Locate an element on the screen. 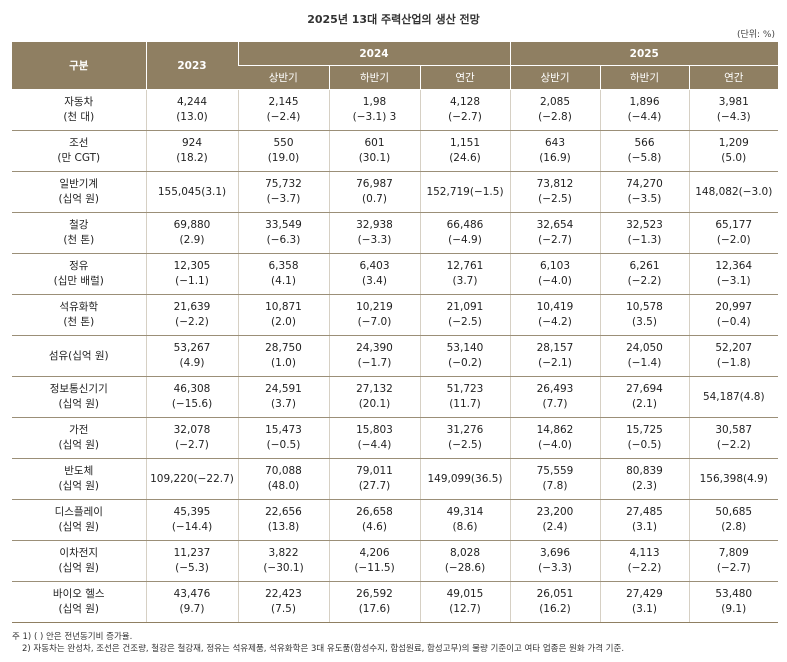 Image resolution: width=787 pixels, height=662 pixels. growth-rate: (3.4) is located at coordinates (374, 281).